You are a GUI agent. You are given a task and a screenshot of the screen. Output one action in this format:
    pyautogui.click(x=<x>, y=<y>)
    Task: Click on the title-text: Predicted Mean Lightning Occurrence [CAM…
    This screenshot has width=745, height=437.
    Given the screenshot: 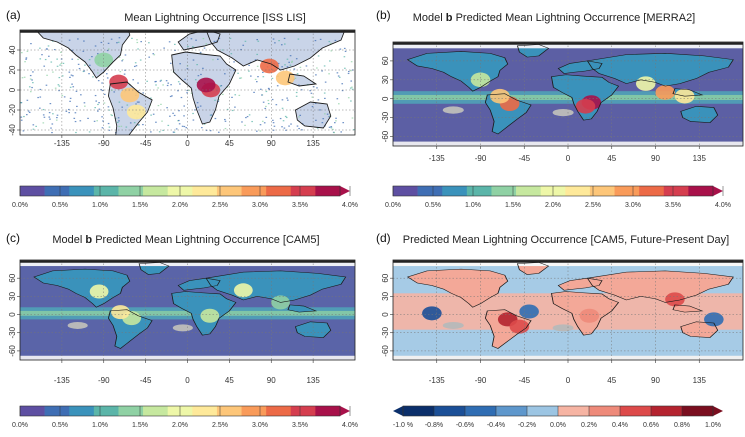 What is the action you would take?
    pyautogui.click(x=566, y=240)
    